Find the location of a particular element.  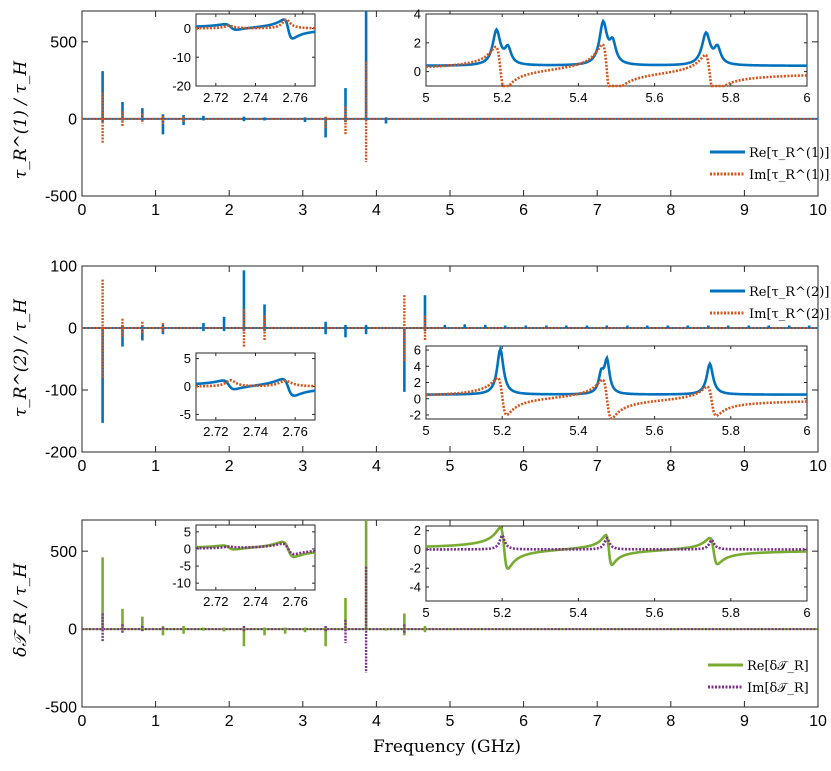

panel-3-inset-1-ytick-label: 5 is located at coordinates (187, 531).